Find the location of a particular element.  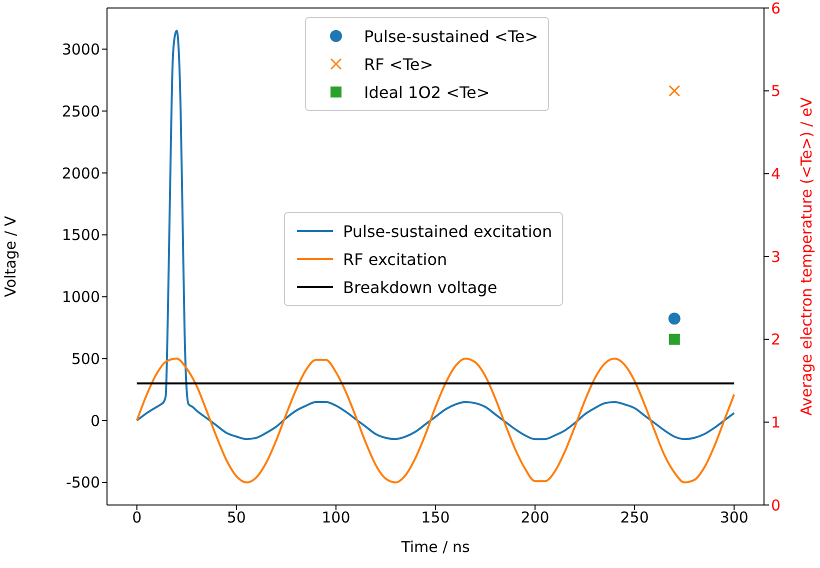

y-tick-label: 1500 is located at coordinates (81, 235).